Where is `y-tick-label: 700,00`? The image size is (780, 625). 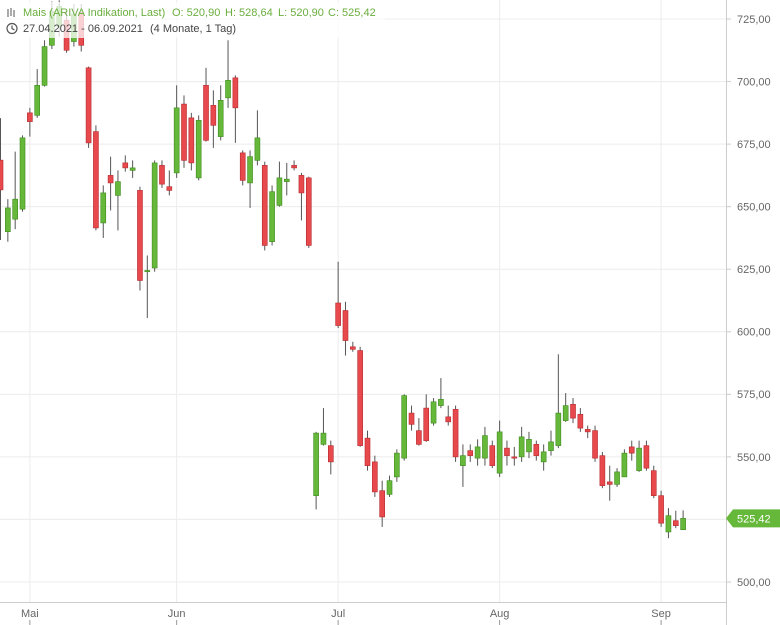
y-tick-label: 700,00 is located at coordinates (754, 82).